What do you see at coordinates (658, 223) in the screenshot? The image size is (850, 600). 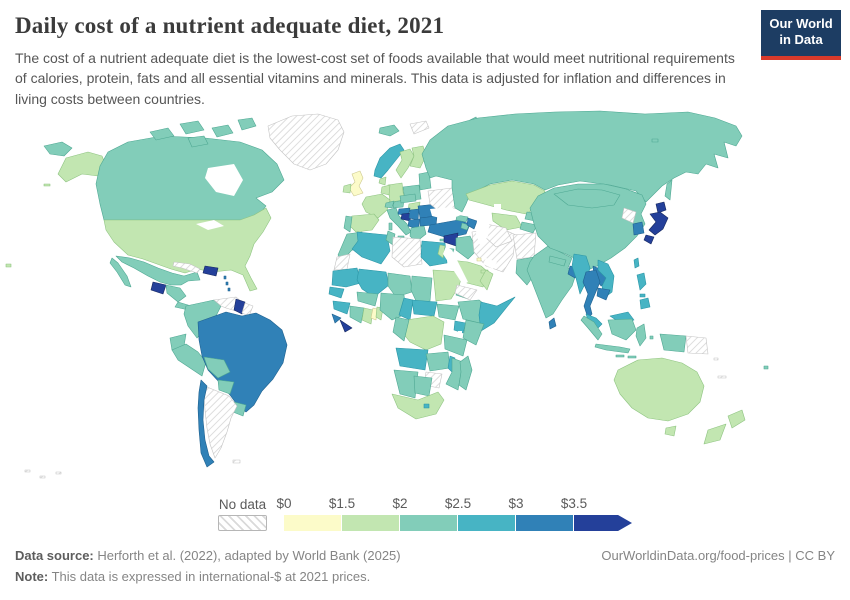 I see `country-japan-honshu` at bounding box center [658, 223].